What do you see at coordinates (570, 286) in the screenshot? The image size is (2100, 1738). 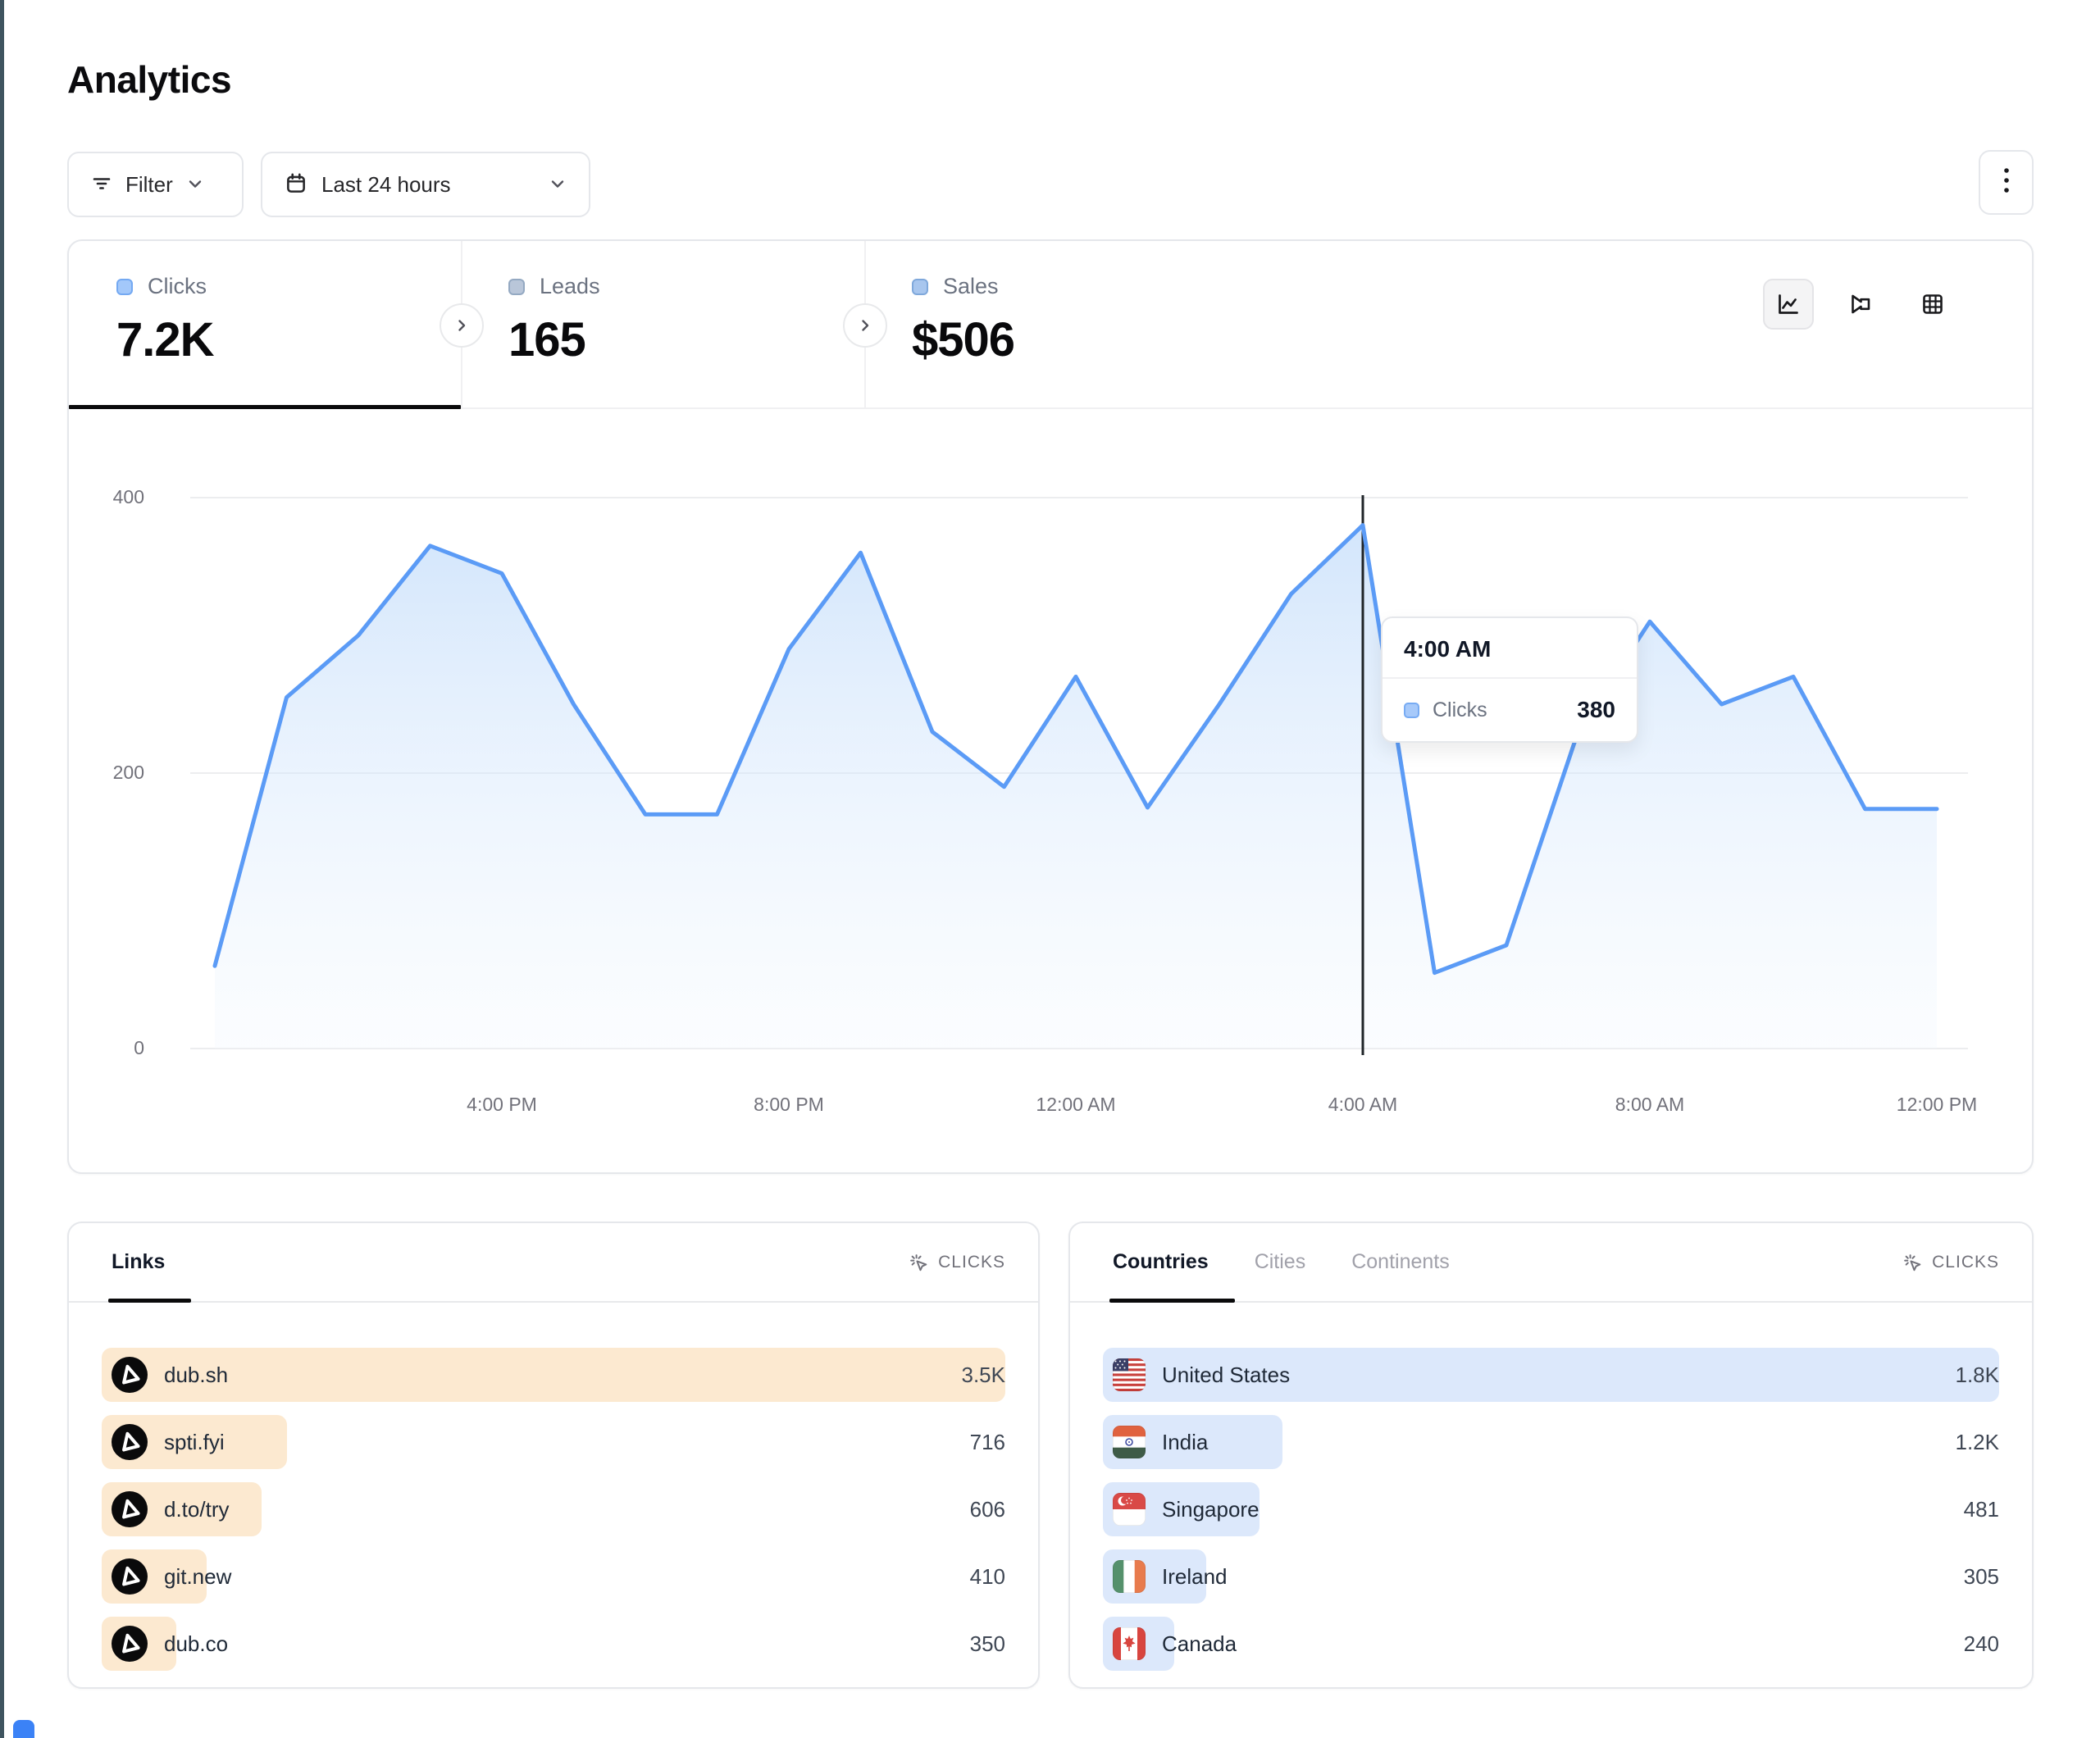 I see `leads-tab-label: Leads` at bounding box center [570, 286].